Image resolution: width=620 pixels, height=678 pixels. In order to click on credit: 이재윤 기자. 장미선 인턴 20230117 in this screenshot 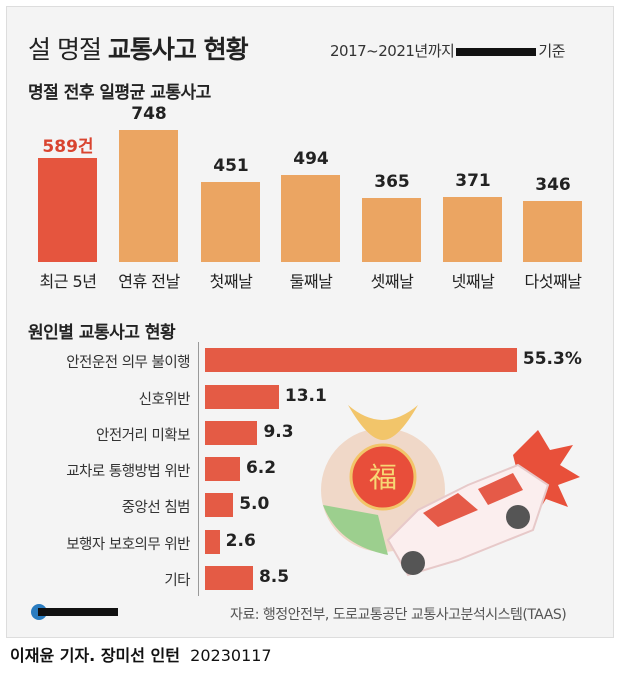, I will do `click(141, 654)`.